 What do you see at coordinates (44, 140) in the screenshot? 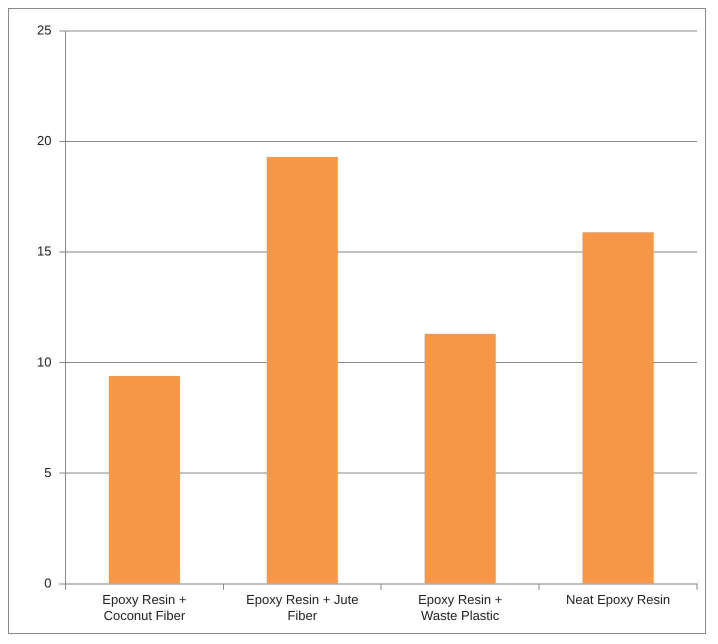
I see `y-tick-label: 20` at bounding box center [44, 140].